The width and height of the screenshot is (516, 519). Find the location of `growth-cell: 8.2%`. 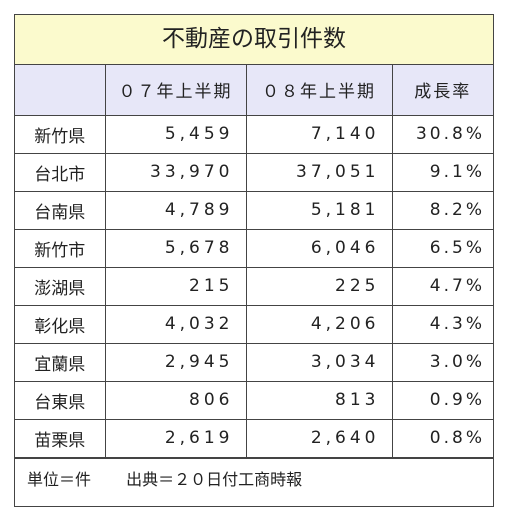

growth-cell: 8.2% is located at coordinates (442, 210).